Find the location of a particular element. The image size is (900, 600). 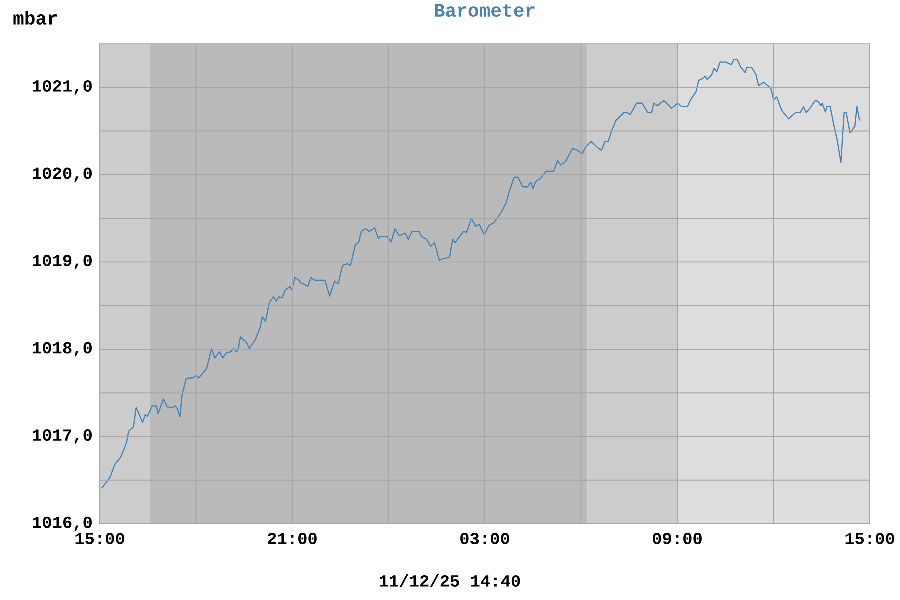

text: 11/12/25 14:40 is located at coordinates (450, 580).